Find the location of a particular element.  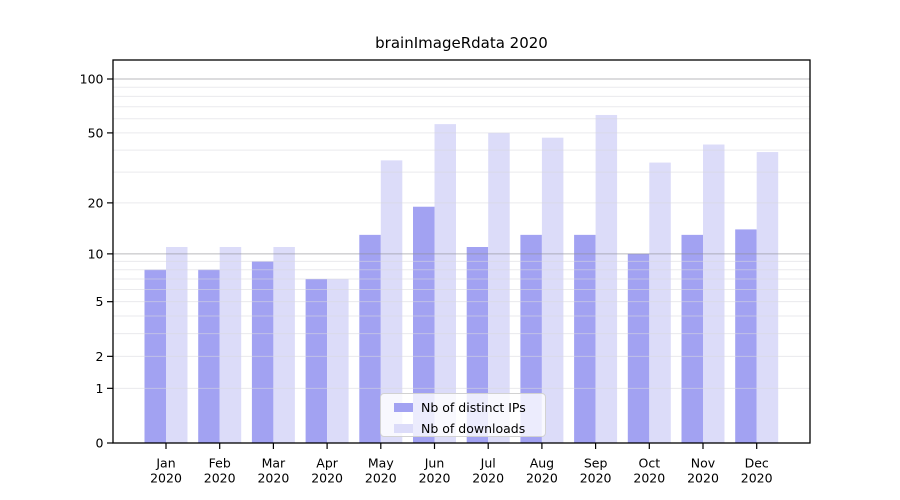

x-axis-month-label: Jul is located at coordinates (488, 463).